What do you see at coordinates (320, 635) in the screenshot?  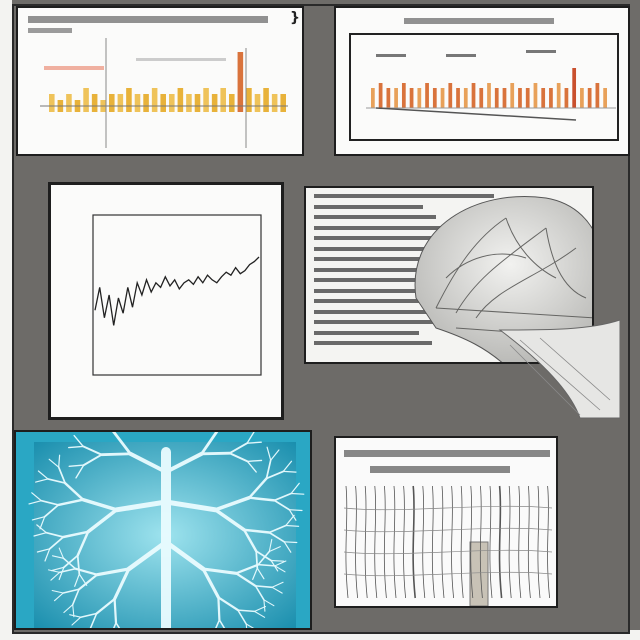 I see `page-edge-bottom` at bounding box center [320, 635].